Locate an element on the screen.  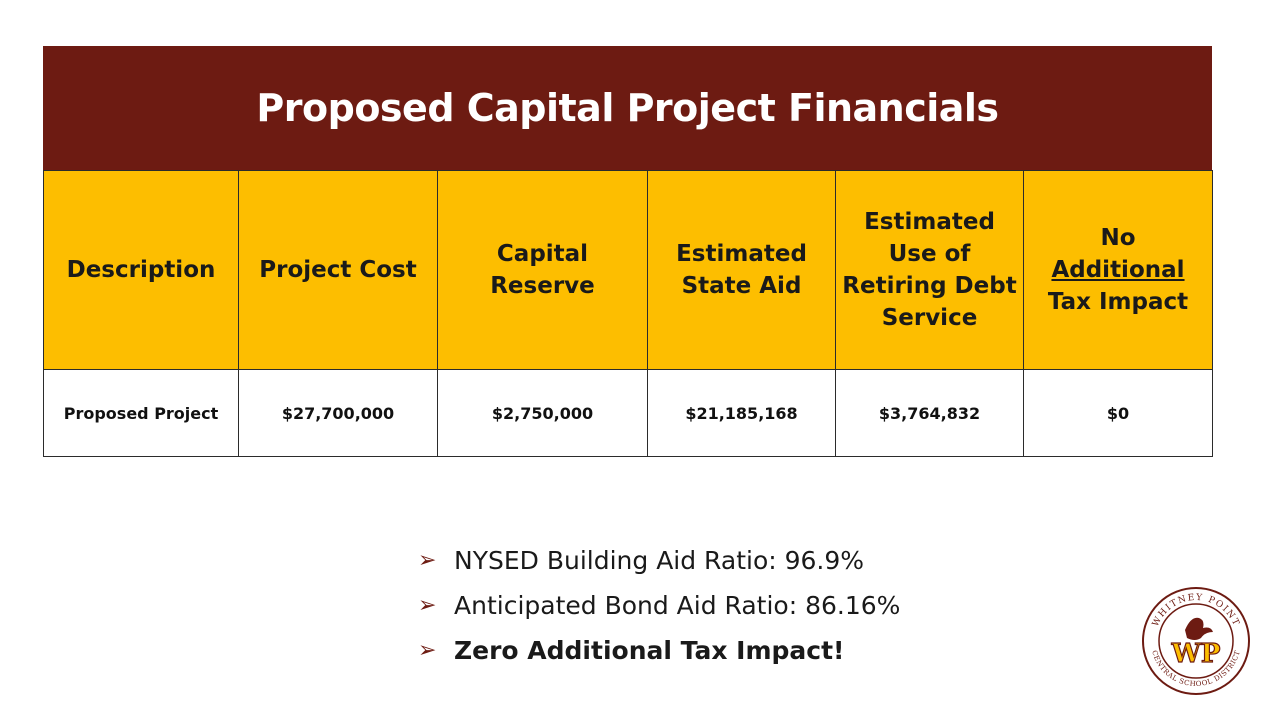
district-logo: WHITNEY POINT CENTRAL SCHOOL DISTRICT WP is located at coordinates (1196, 641).